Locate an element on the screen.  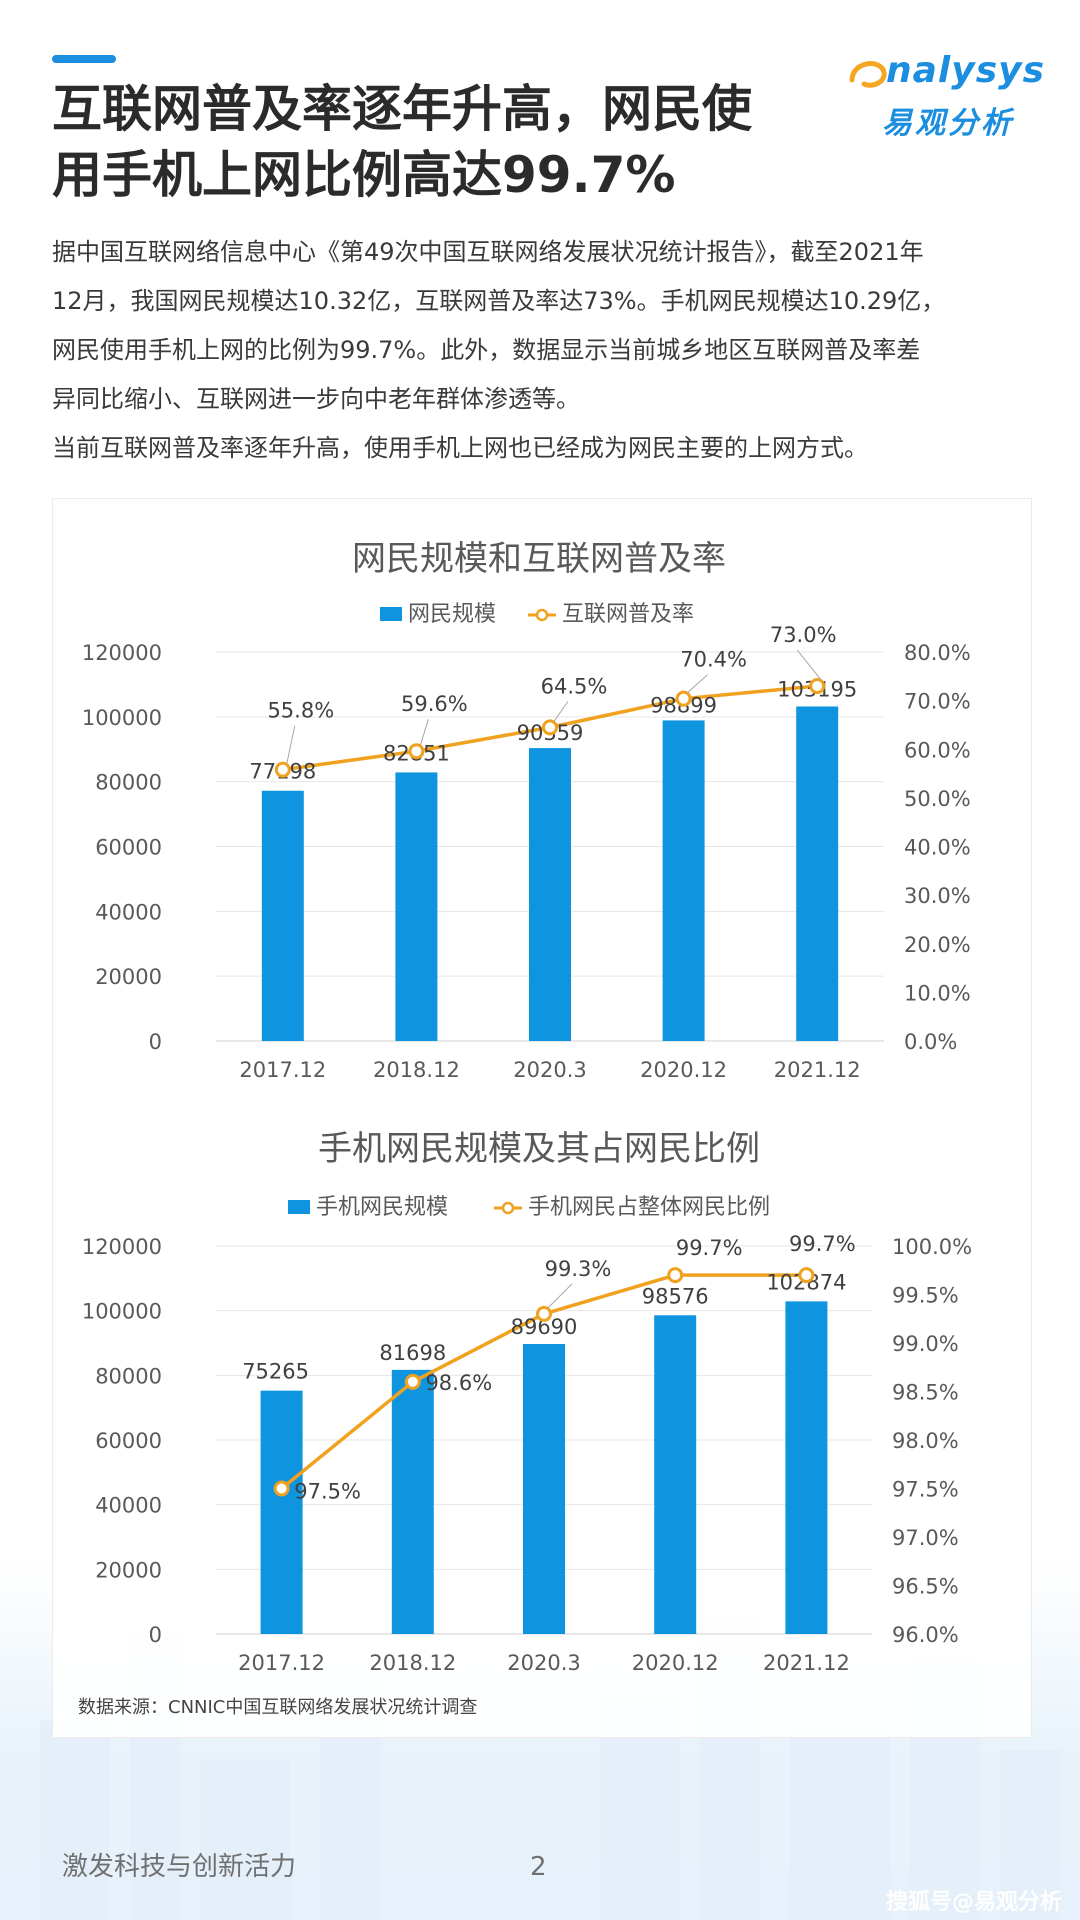
bar-value-label: 98576 is located at coordinates (675, 1296).